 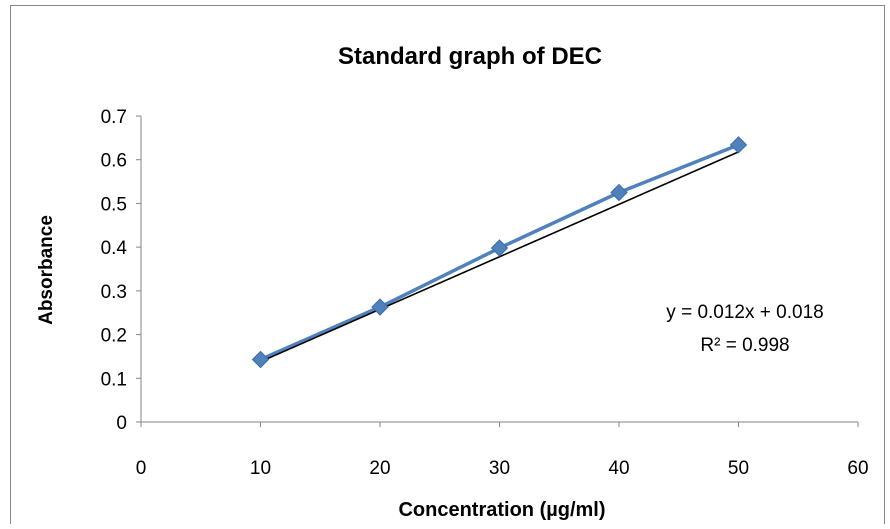 What do you see at coordinates (499, 468) in the screenshot?
I see `x-tick-label: 30` at bounding box center [499, 468].